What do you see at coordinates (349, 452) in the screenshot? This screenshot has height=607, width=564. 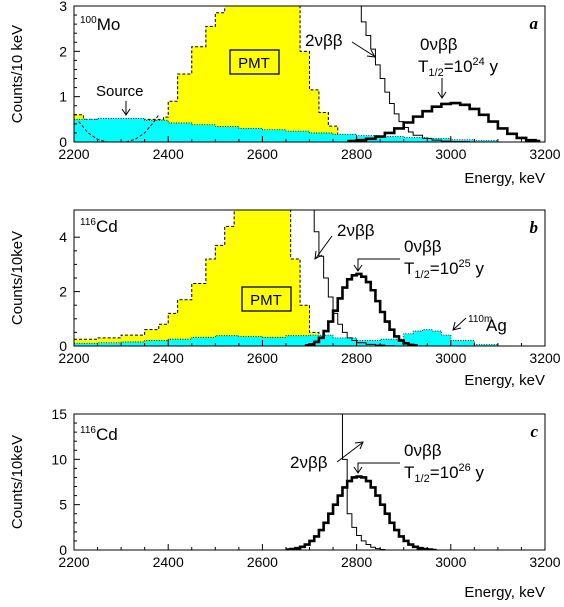 I see `panel-c-two-nu-arrow` at bounding box center [349, 452].